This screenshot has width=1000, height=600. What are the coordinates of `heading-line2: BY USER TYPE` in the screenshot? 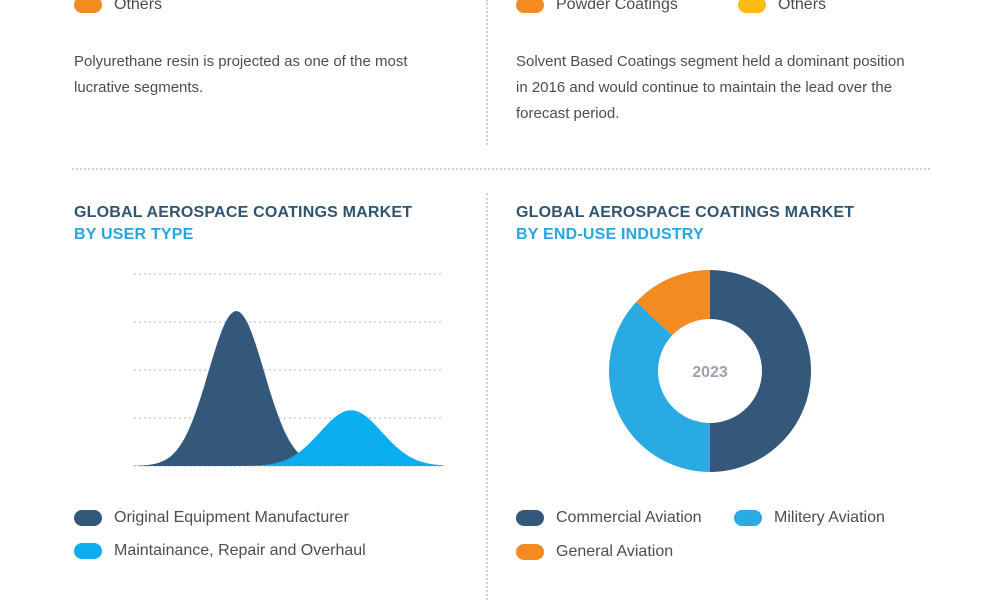 It's located at (134, 234).